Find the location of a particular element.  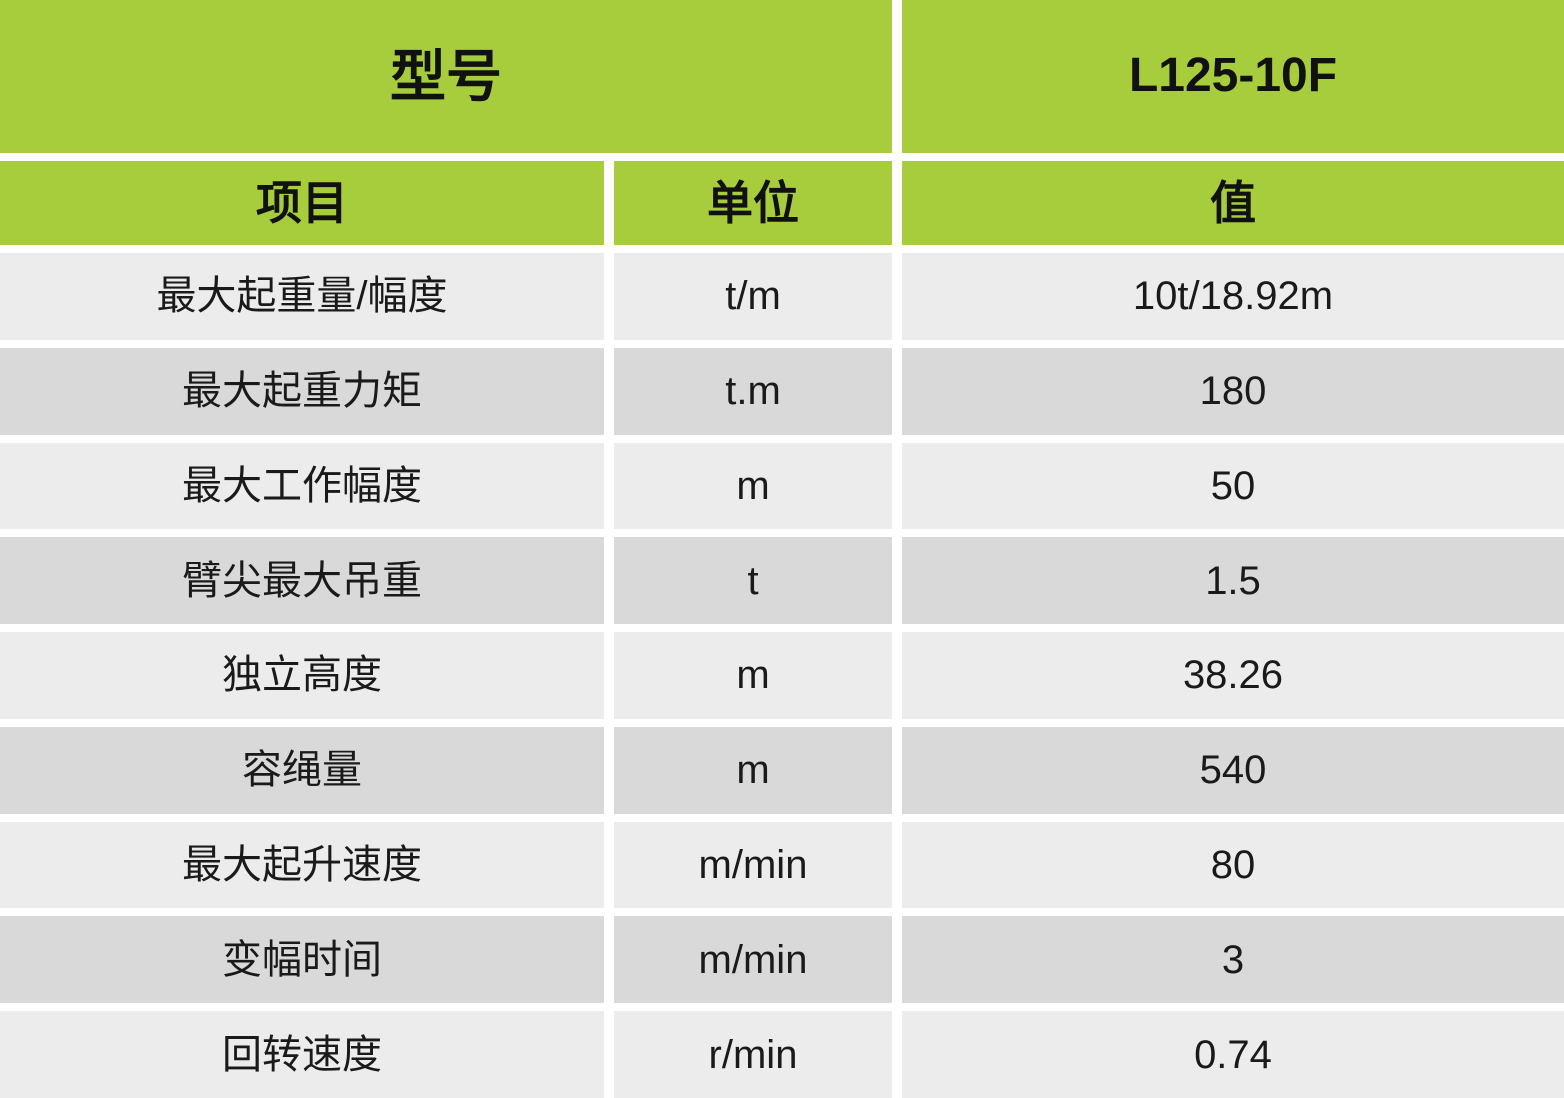

value-text: 180 is located at coordinates (1233, 391).